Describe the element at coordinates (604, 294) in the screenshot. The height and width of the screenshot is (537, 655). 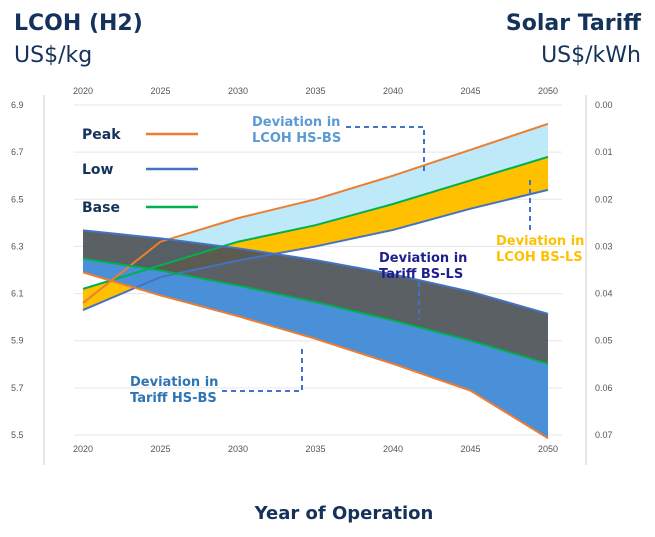
I see `y-right-tick-label: 0.04` at that location.